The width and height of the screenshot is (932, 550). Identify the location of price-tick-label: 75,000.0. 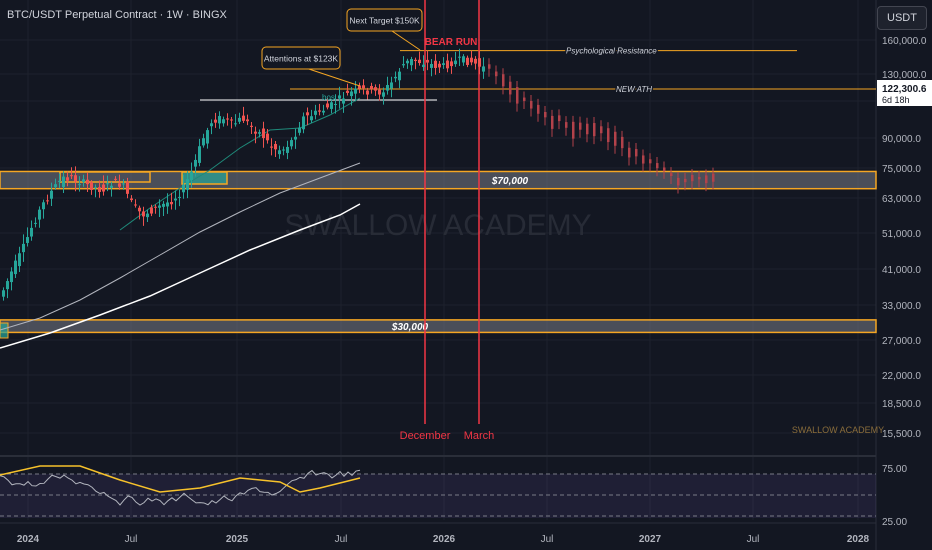
(901, 169).